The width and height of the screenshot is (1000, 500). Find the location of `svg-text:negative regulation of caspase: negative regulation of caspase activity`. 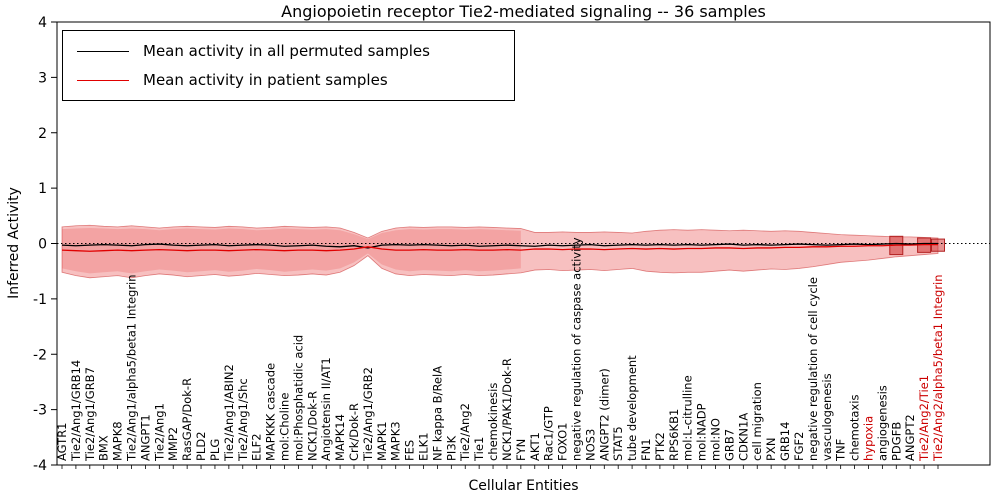

svg-text:negative regulation of caspase: negative regulation of caspase activity is located at coordinates (576, 349).